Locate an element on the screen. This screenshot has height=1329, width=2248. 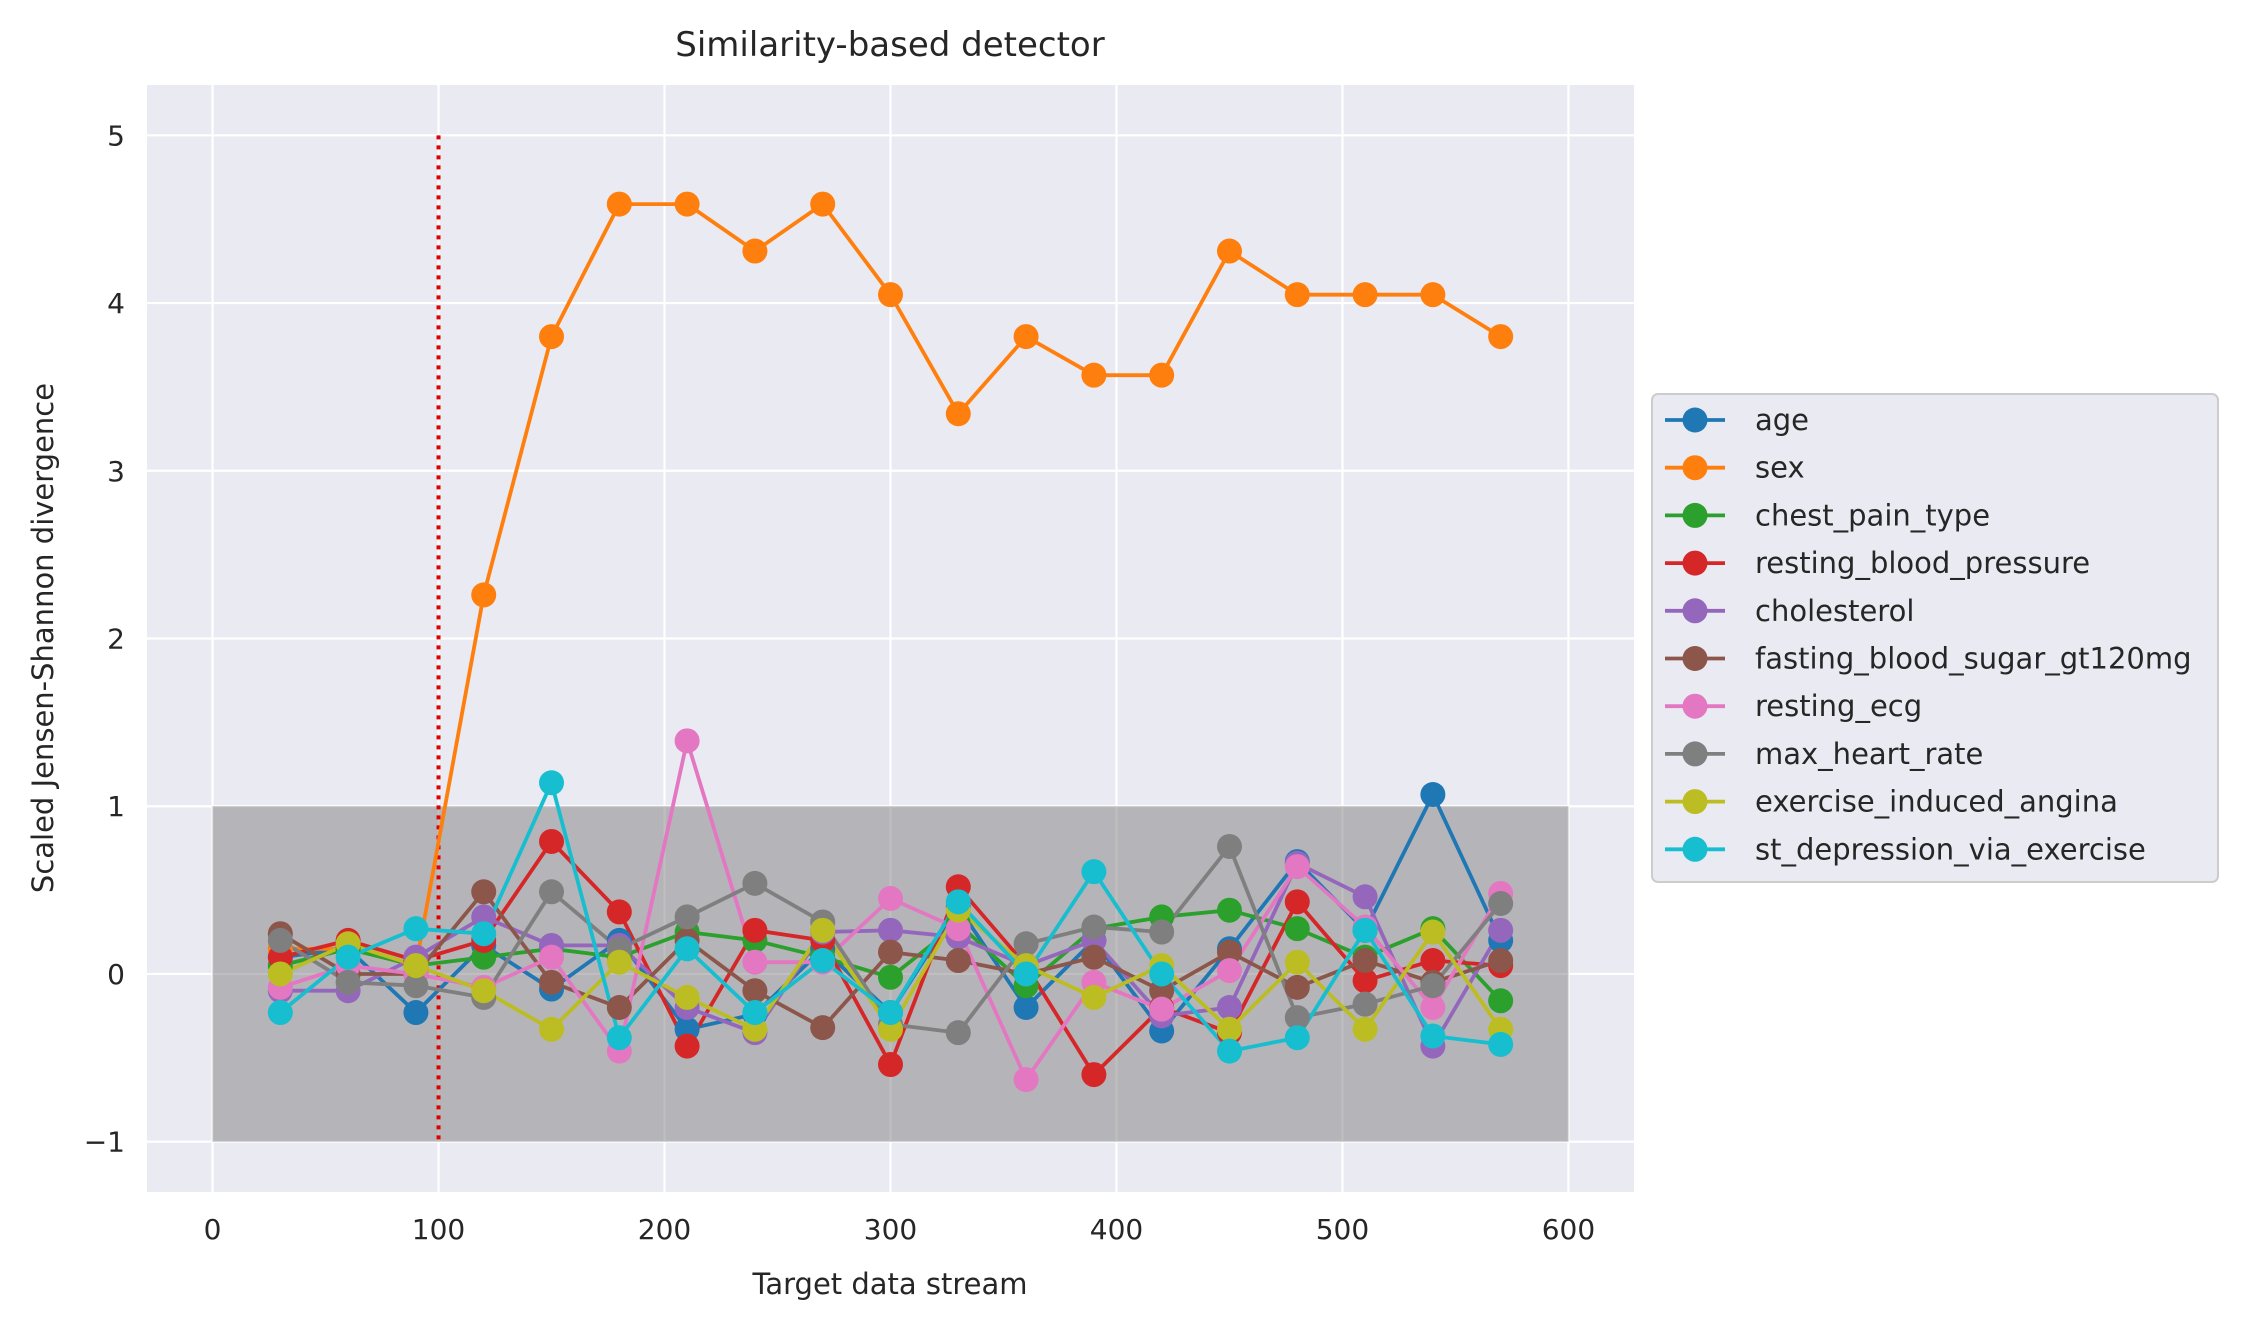
legend-marker-fasting_blood_sugar_gt120mg is located at coordinates (1695, 658).